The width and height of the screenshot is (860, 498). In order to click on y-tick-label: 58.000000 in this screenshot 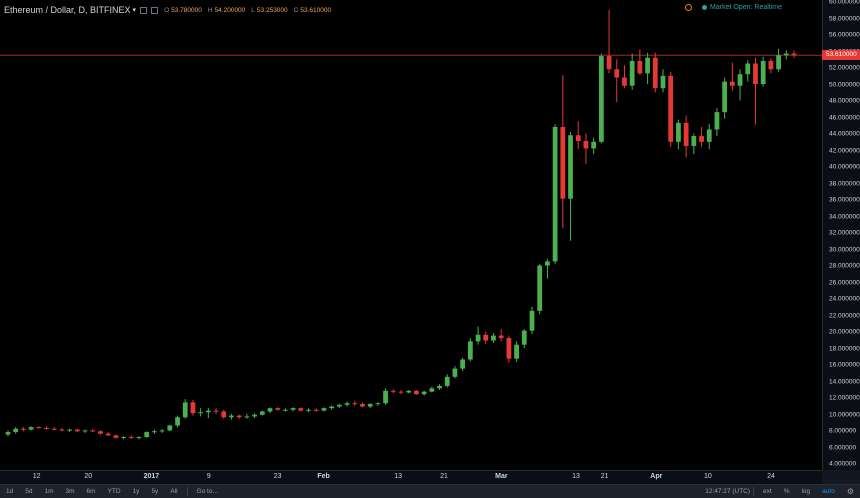, I will do `click(844, 19)`.